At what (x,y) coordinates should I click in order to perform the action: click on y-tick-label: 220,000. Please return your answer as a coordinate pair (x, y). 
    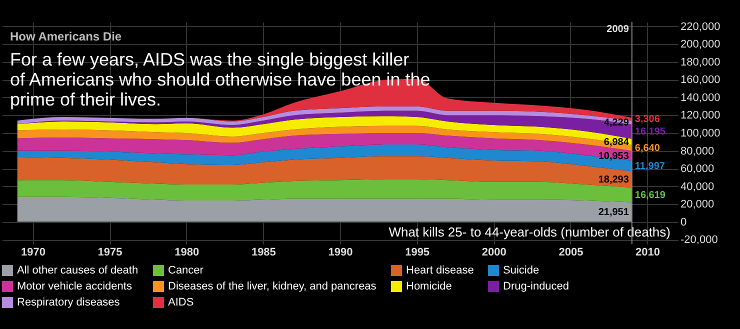
    Looking at the image, I should click on (700, 26).